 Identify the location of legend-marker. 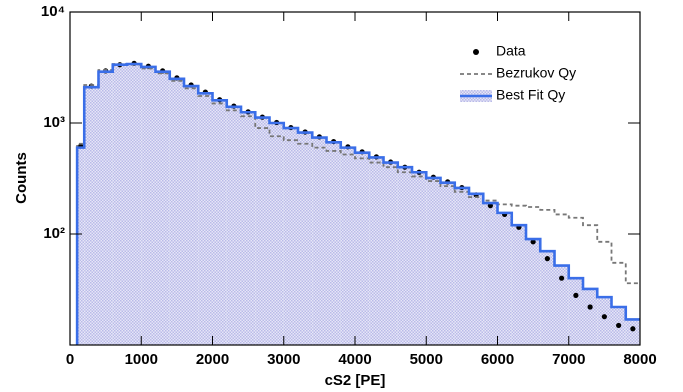
(476, 52).